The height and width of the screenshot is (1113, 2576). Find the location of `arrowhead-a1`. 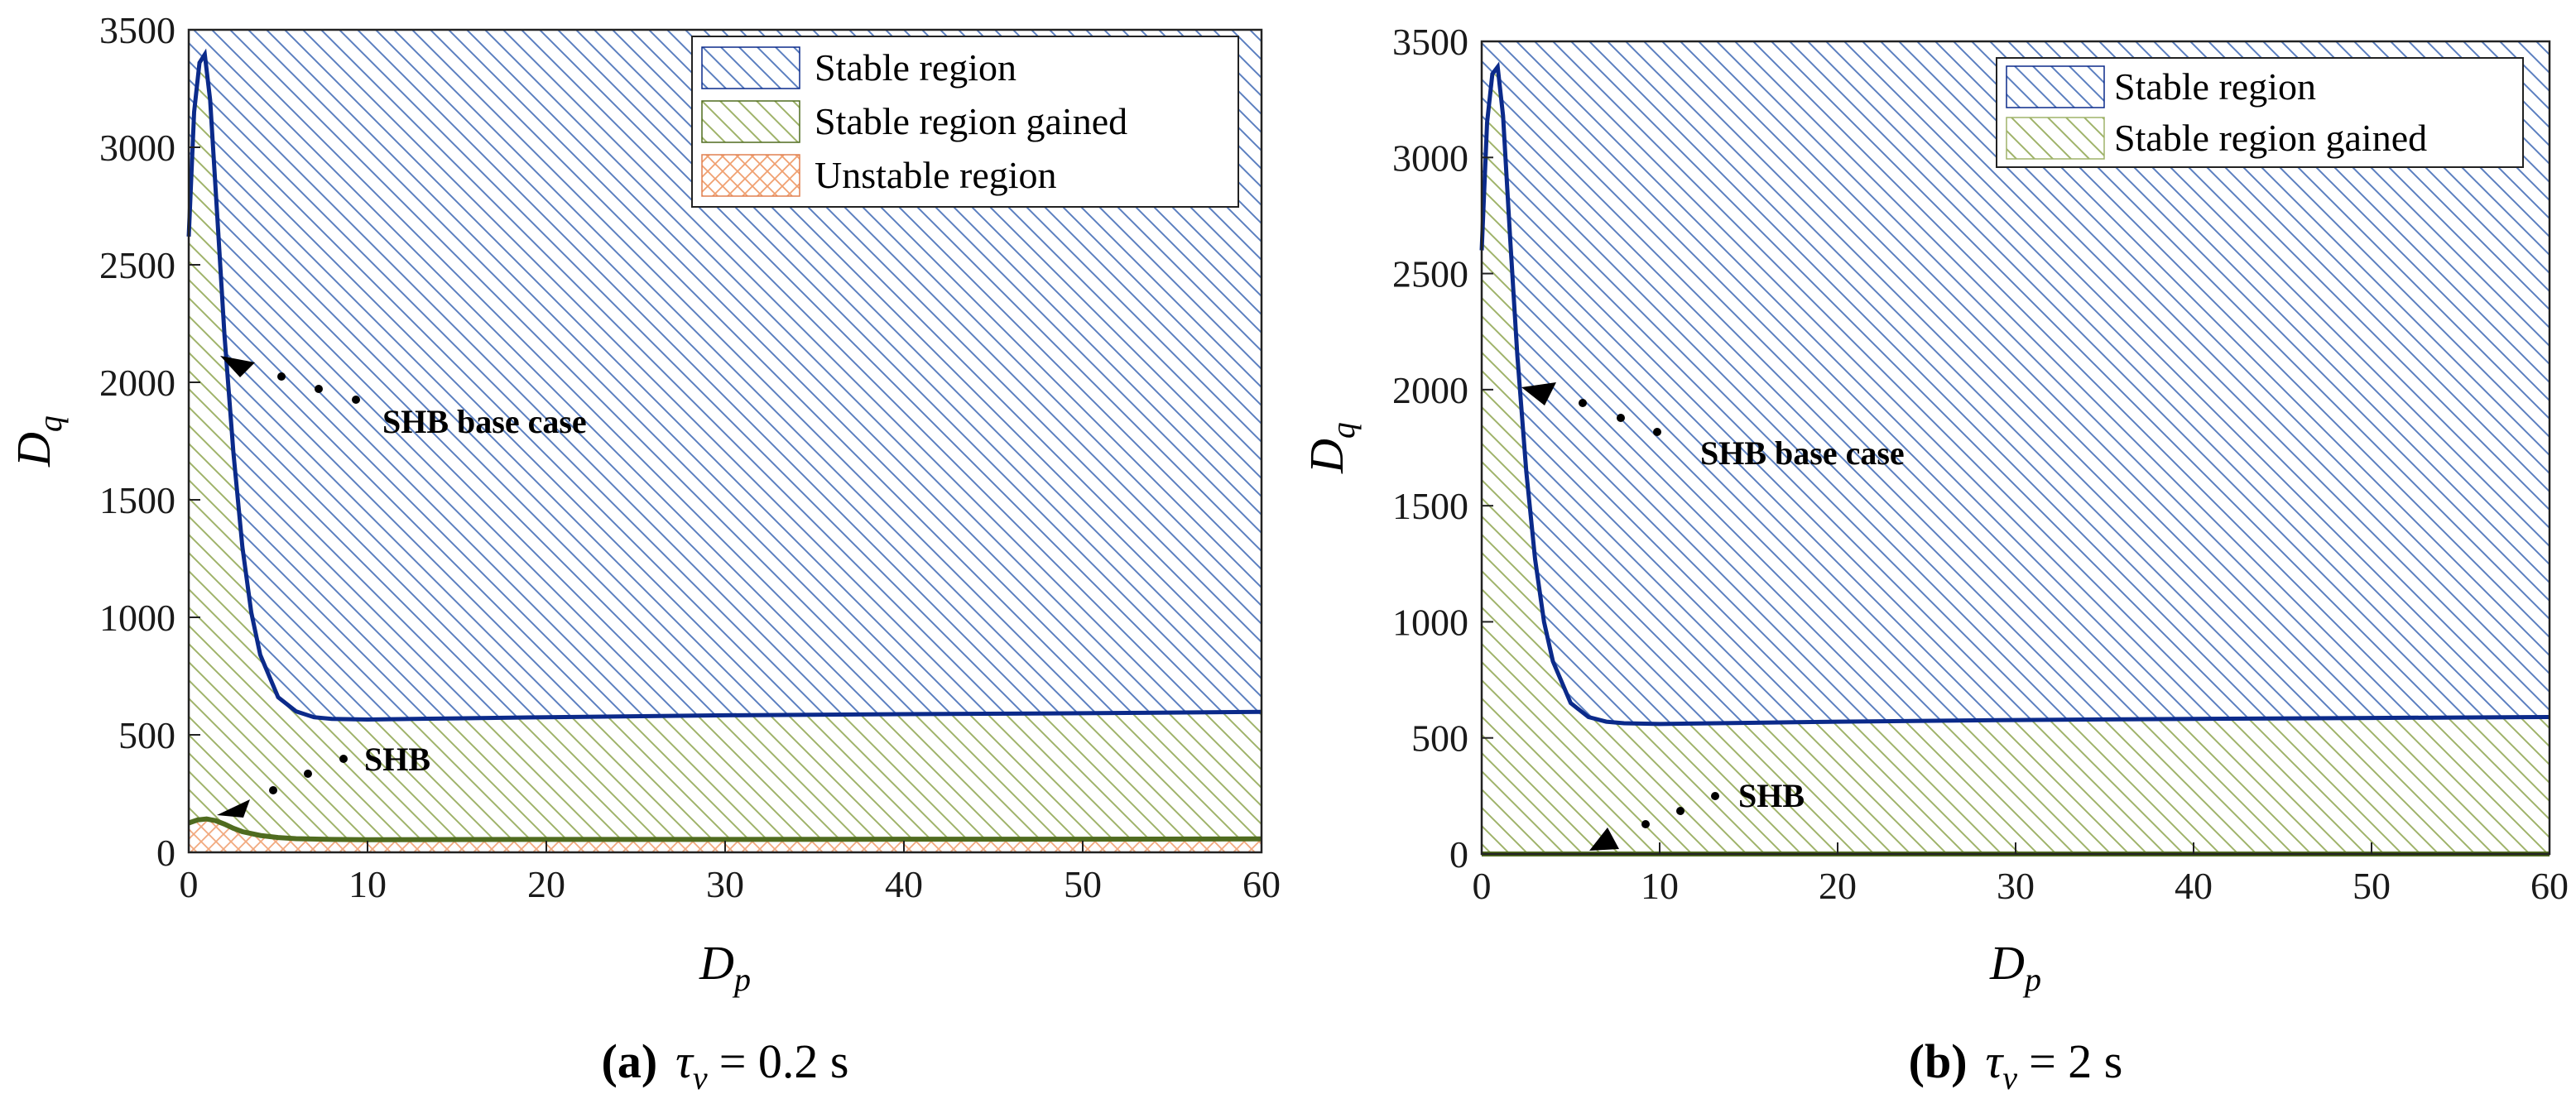

arrowhead-a1 is located at coordinates (237, 366).